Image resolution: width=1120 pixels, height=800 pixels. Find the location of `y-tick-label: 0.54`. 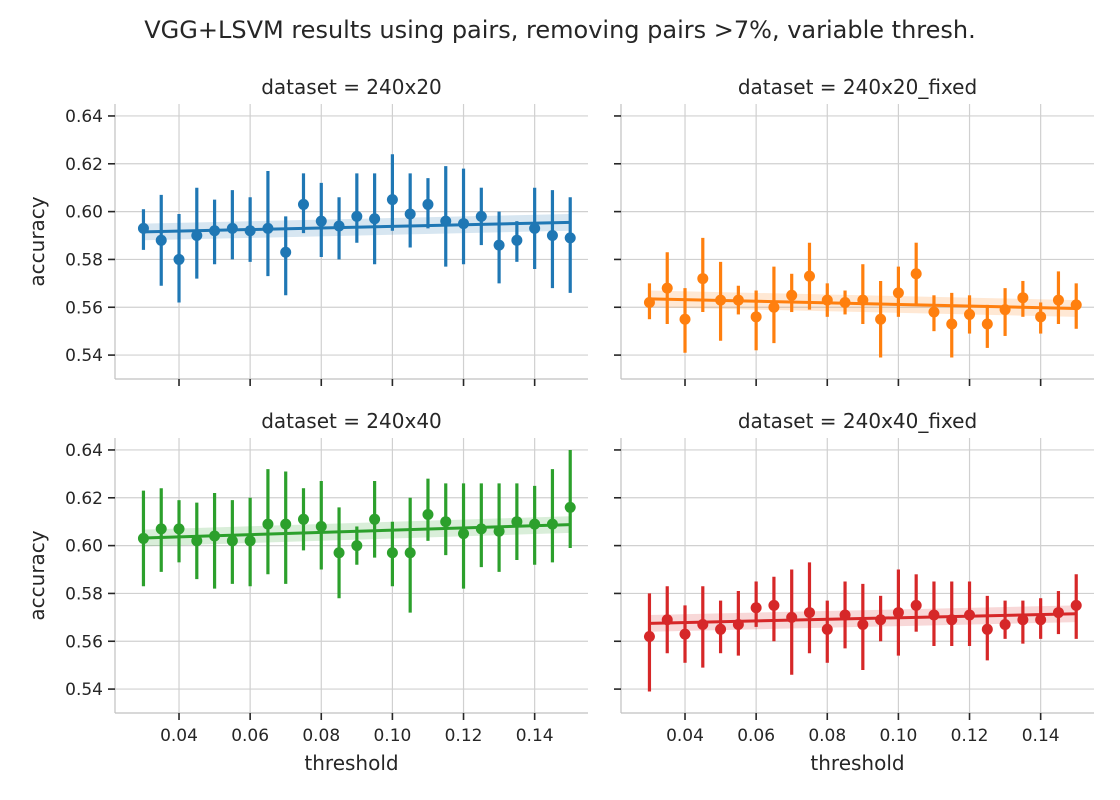

y-tick-label: 0.54 is located at coordinates (84, 690).